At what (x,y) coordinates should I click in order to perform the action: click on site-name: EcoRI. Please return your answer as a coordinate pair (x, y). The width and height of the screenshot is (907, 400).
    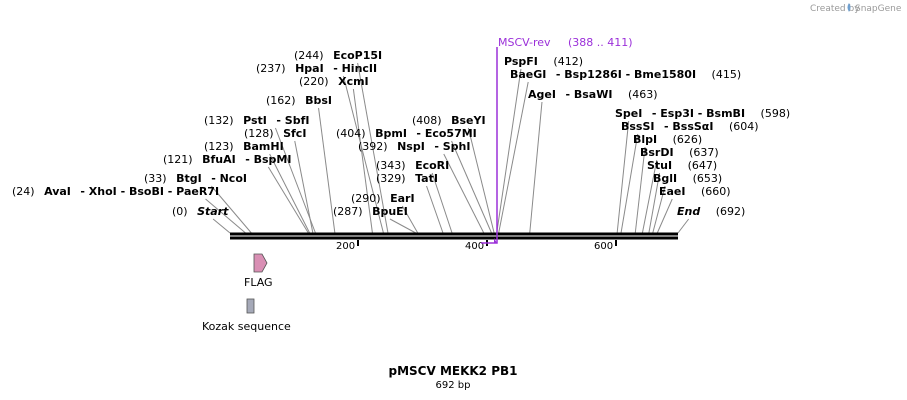
    Looking at the image, I should click on (432, 165).